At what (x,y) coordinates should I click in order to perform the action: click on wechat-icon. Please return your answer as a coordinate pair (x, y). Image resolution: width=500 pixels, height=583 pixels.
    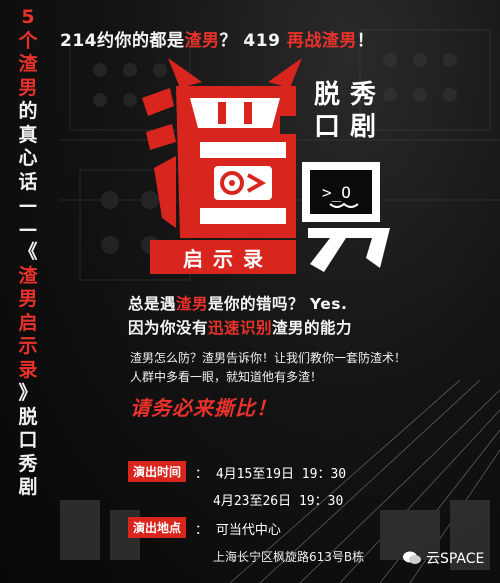
    Looking at the image, I should click on (412, 557).